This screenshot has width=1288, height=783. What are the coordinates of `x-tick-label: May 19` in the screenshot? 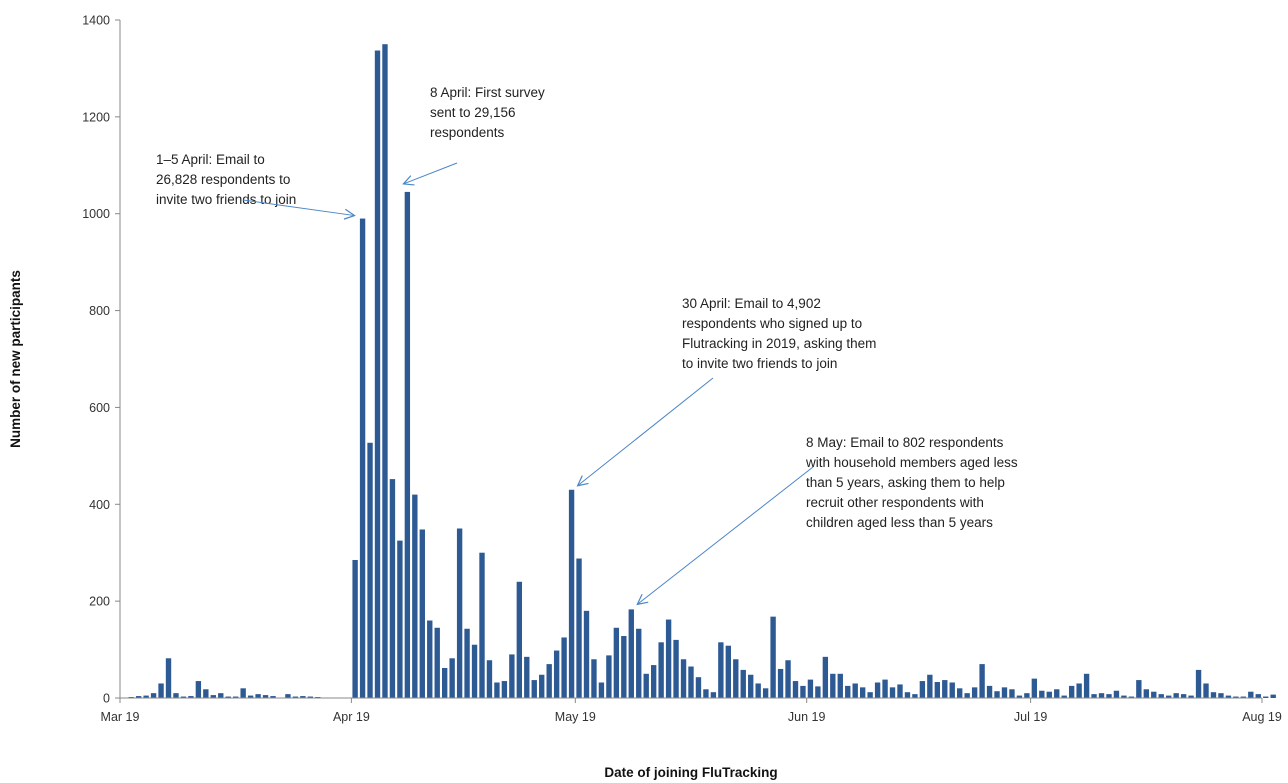 It's located at (575, 717).